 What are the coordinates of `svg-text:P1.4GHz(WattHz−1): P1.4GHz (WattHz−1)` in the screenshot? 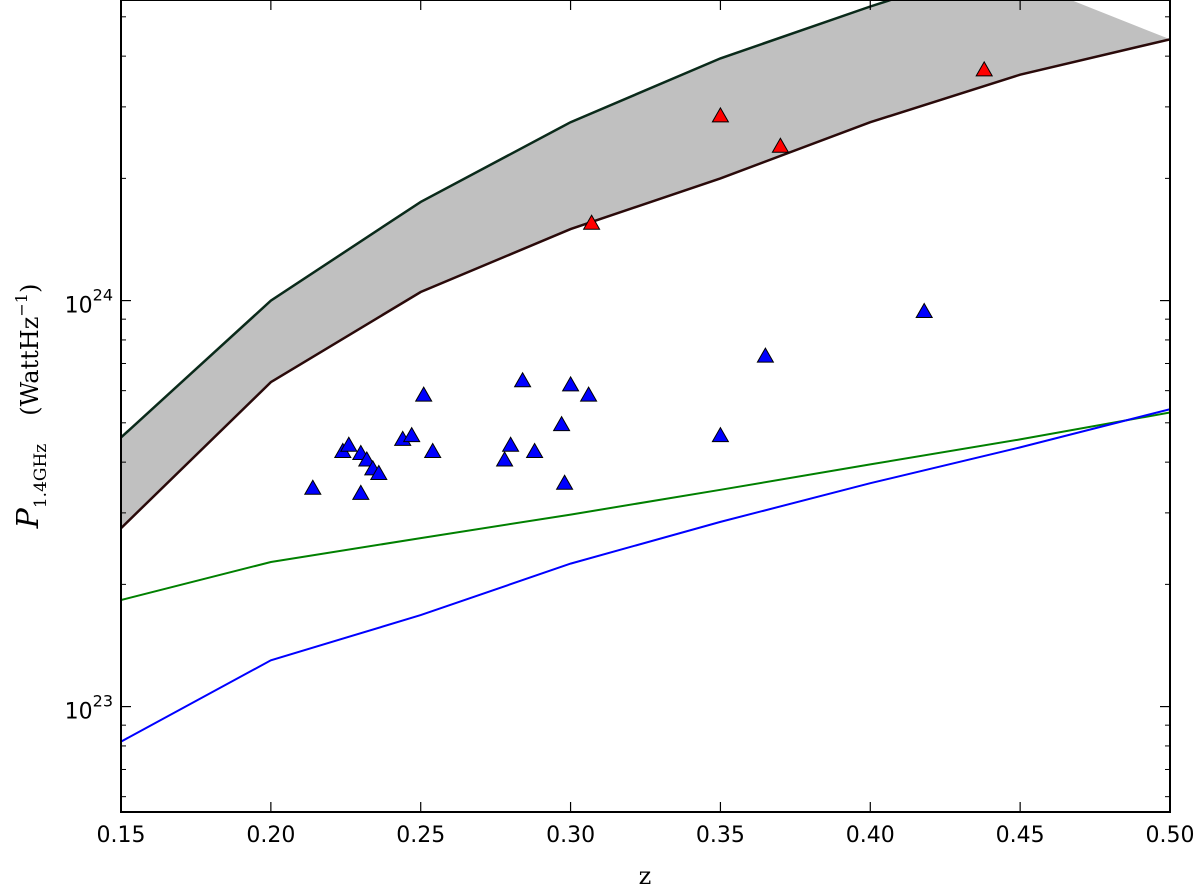 It's located at (31, 407).